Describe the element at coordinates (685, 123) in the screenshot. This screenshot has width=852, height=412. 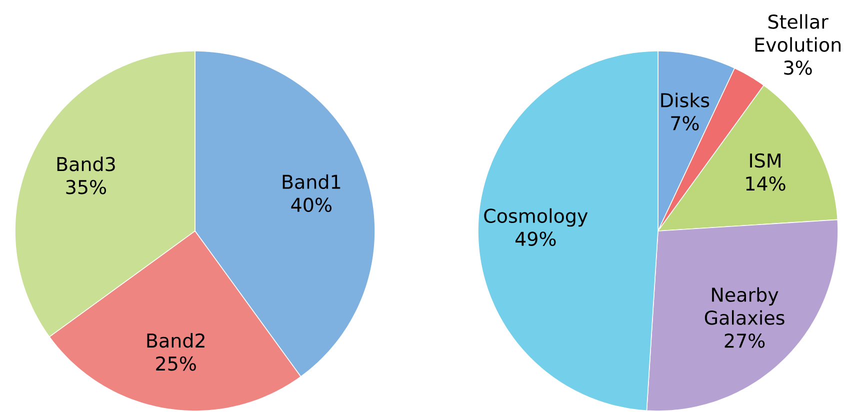
I see `data-label: 7%` at that location.